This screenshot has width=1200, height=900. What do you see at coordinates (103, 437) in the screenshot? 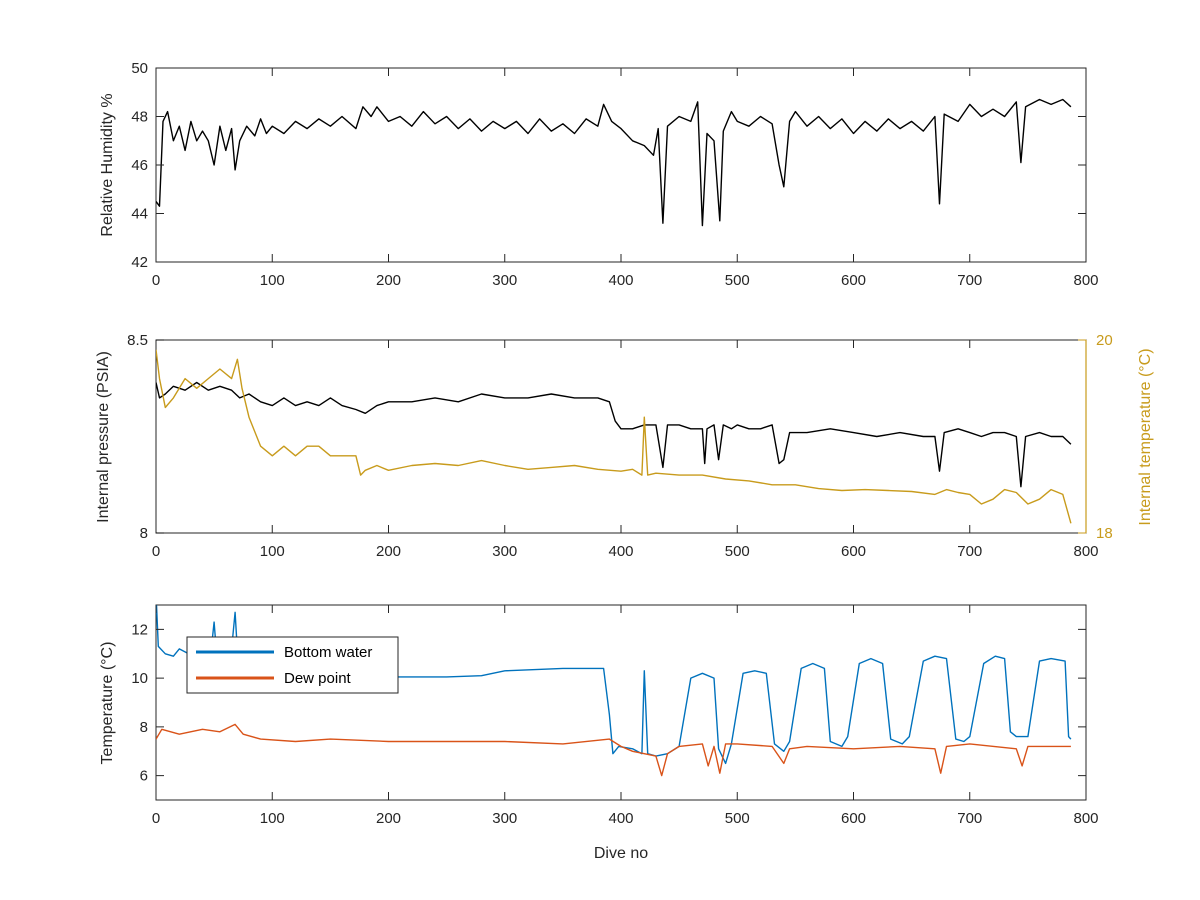
I see `y-axis-label-pressure: Internal pressure (PSIA)` at bounding box center [103, 437].